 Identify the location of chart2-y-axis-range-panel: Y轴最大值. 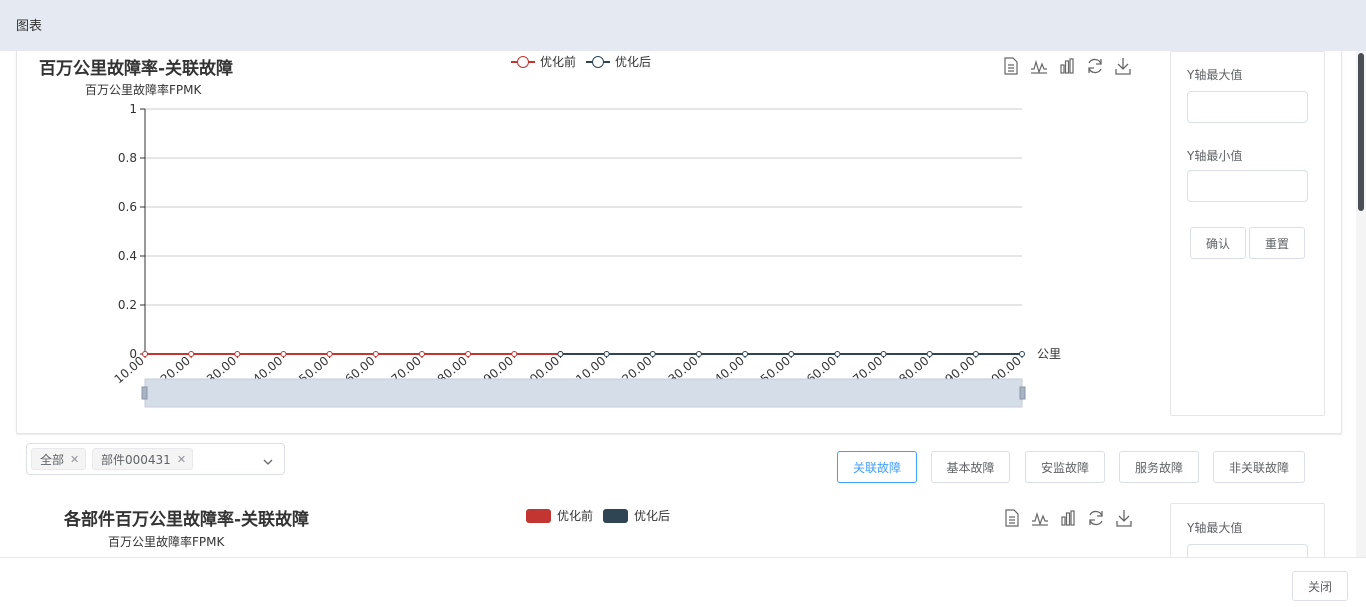
(1247, 530).